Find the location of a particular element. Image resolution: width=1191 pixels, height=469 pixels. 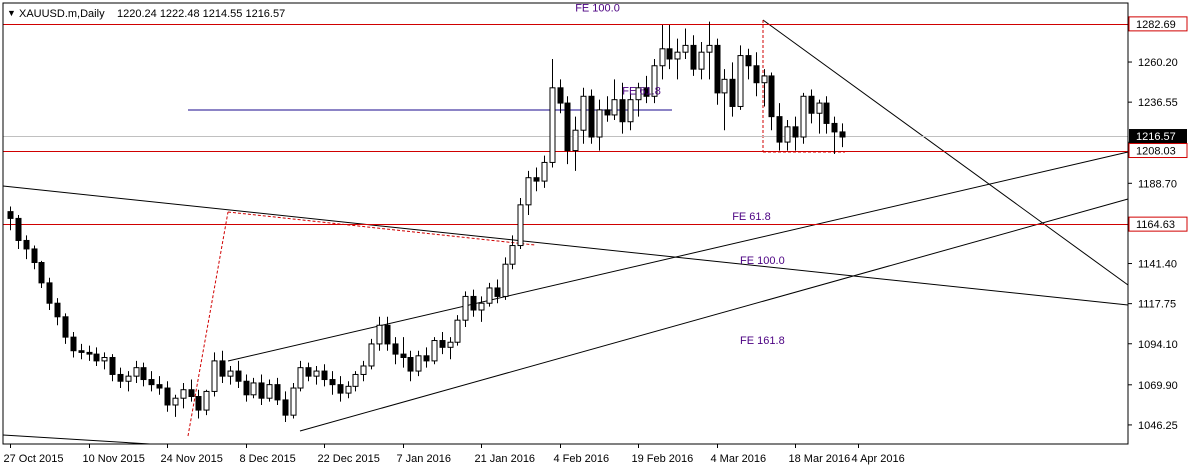

x-tick-label: 21 Jan 2016 is located at coordinates (505, 459).